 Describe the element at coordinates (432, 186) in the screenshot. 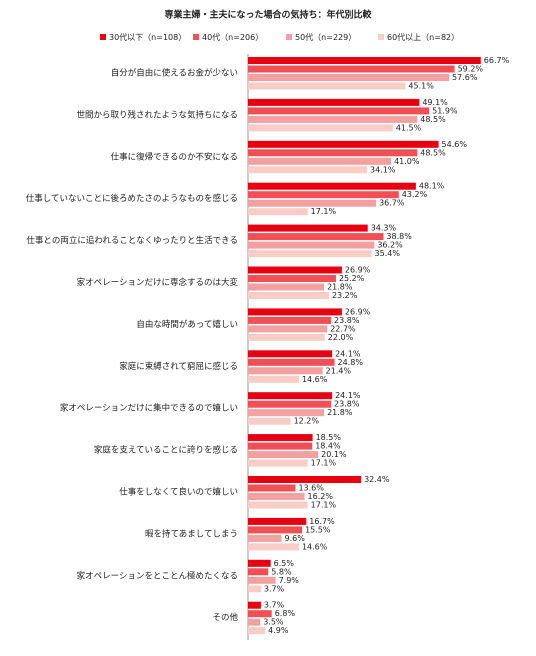

I see `value-label: 48.1%` at that location.